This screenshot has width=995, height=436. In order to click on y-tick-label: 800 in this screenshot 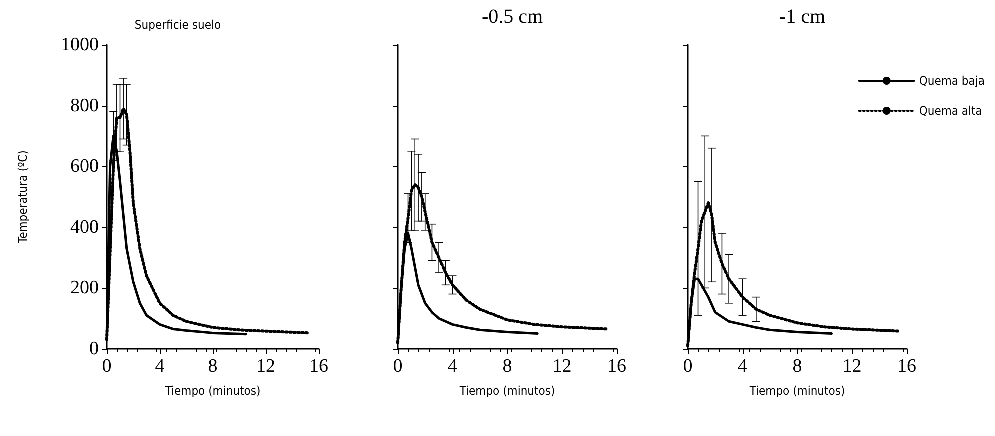, I will do `click(84, 105)`.